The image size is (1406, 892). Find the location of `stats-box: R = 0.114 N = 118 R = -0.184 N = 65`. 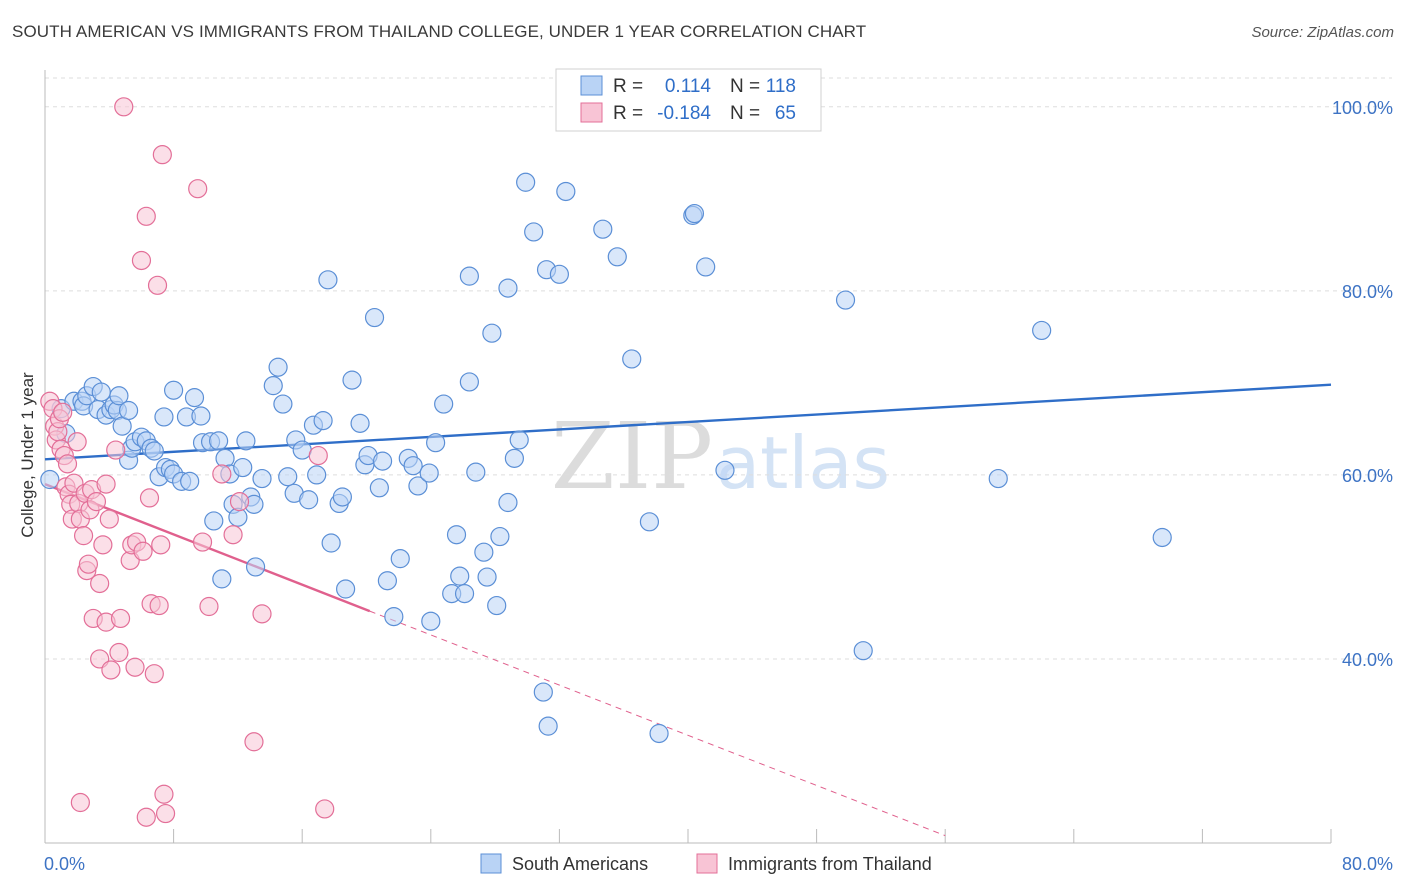

stats-box: R = 0.114 N = 118 R = -0.184 N = 65 is located at coordinates (688, 100).